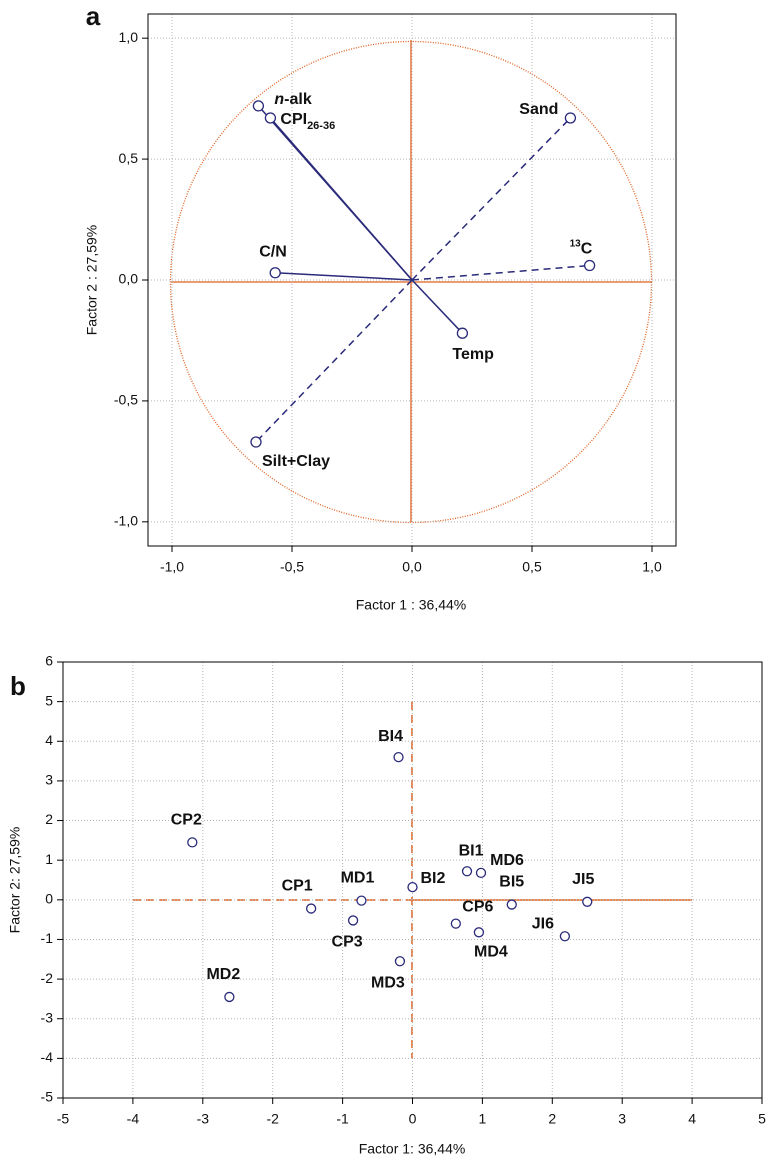 This screenshot has height=1162, width=774. I want to click on point-label: 13C, so click(581, 248).